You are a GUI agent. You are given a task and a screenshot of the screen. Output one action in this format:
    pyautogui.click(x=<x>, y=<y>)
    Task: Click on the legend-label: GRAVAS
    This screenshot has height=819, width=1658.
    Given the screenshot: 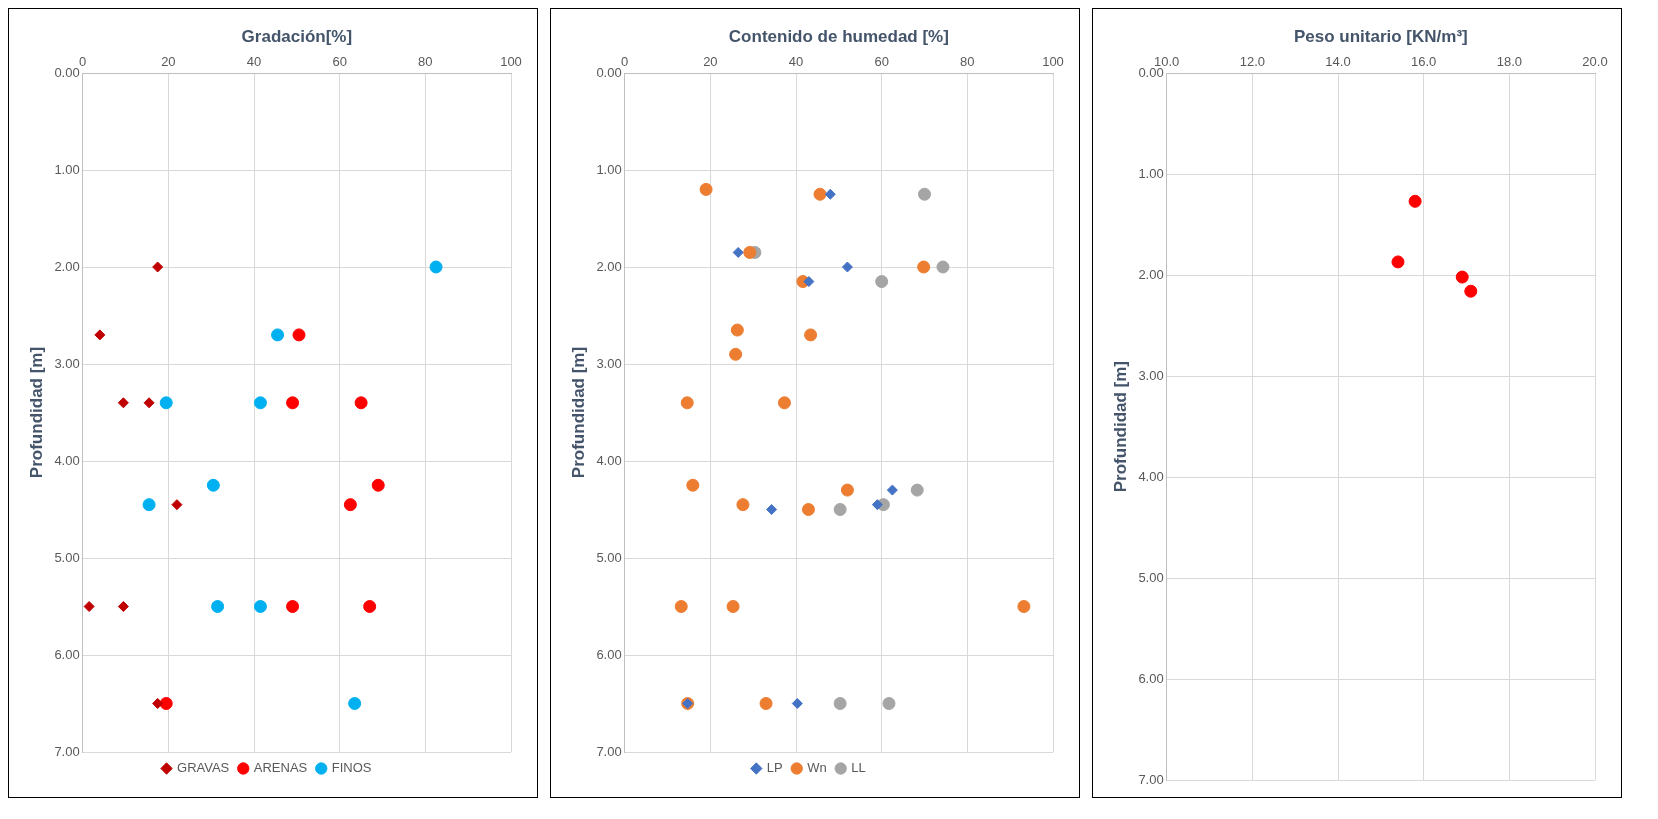 What is the action you would take?
    pyautogui.click(x=203, y=768)
    